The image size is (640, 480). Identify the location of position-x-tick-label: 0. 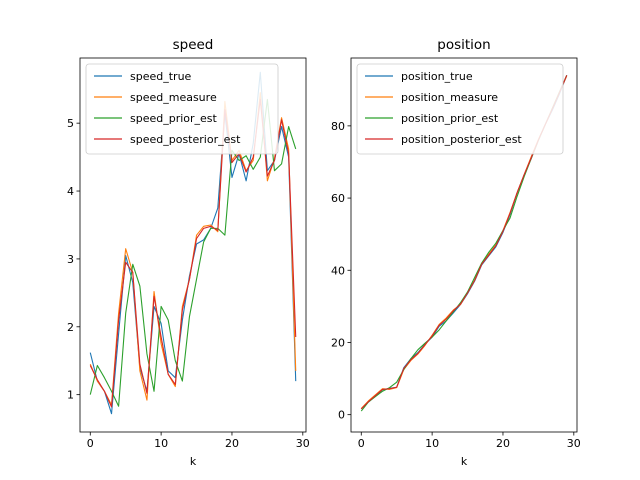
(361, 443).